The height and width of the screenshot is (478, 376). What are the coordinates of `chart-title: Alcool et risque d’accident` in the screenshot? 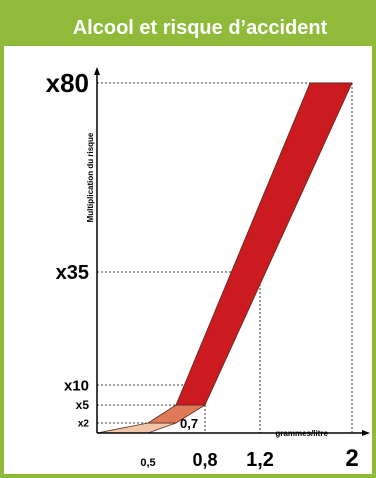 It's located at (200, 28).